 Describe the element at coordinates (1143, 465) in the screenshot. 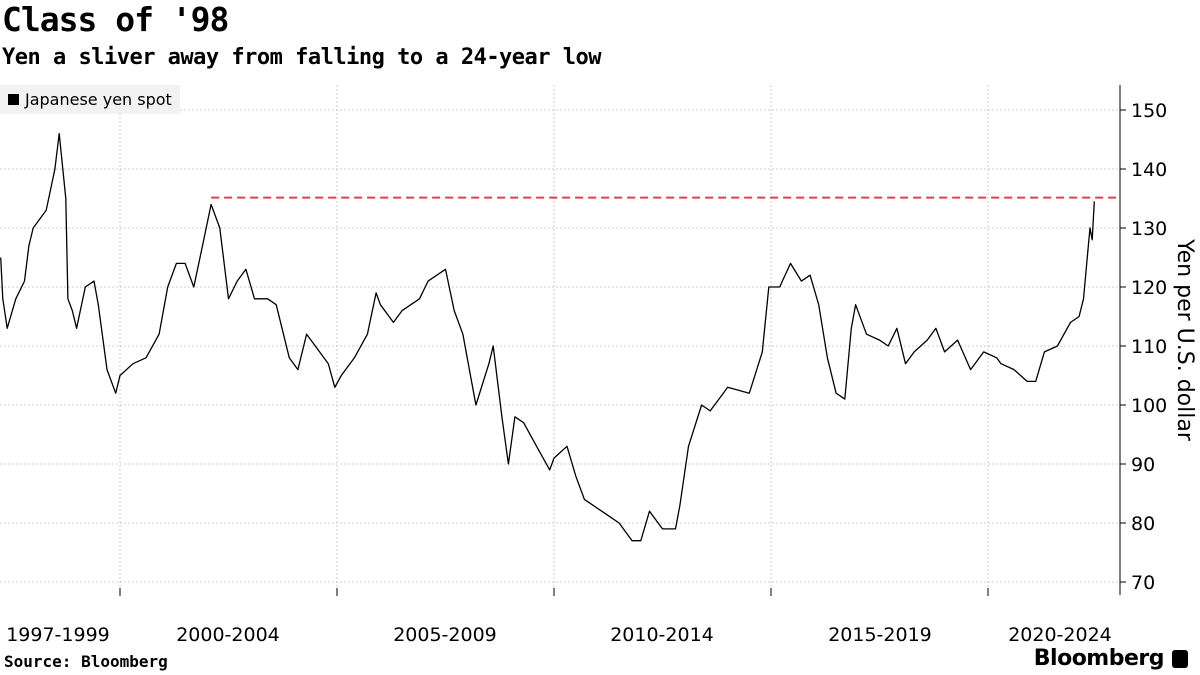

I see `y-tick-label: 90` at that location.